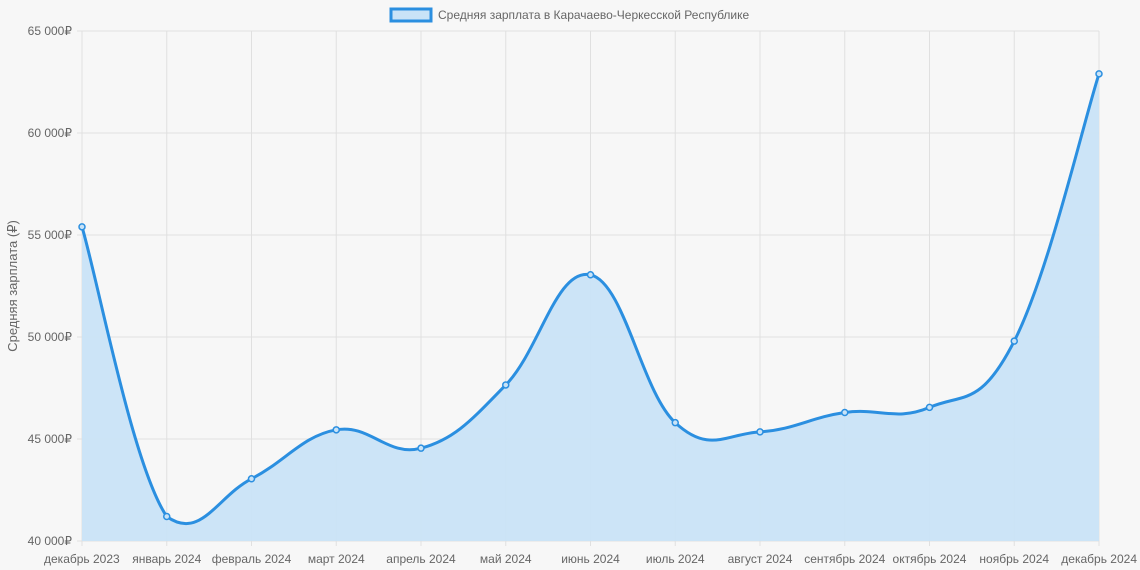 The height and width of the screenshot is (570, 1140). I want to click on y-tick-label: 40 000₽, so click(50, 541).